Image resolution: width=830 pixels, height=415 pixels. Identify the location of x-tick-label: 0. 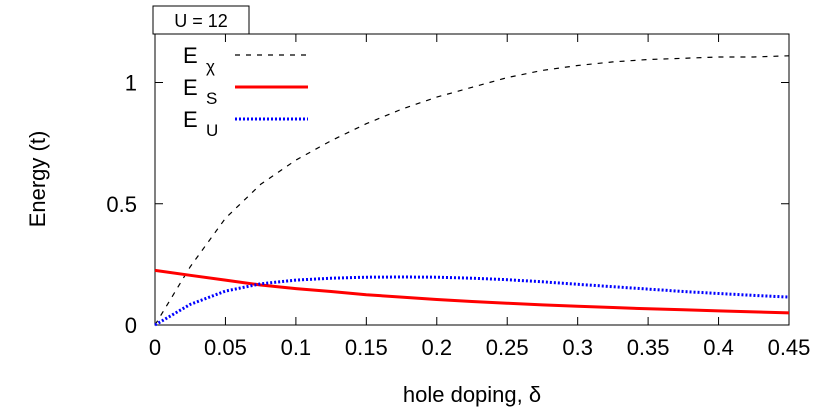
(155, 347).